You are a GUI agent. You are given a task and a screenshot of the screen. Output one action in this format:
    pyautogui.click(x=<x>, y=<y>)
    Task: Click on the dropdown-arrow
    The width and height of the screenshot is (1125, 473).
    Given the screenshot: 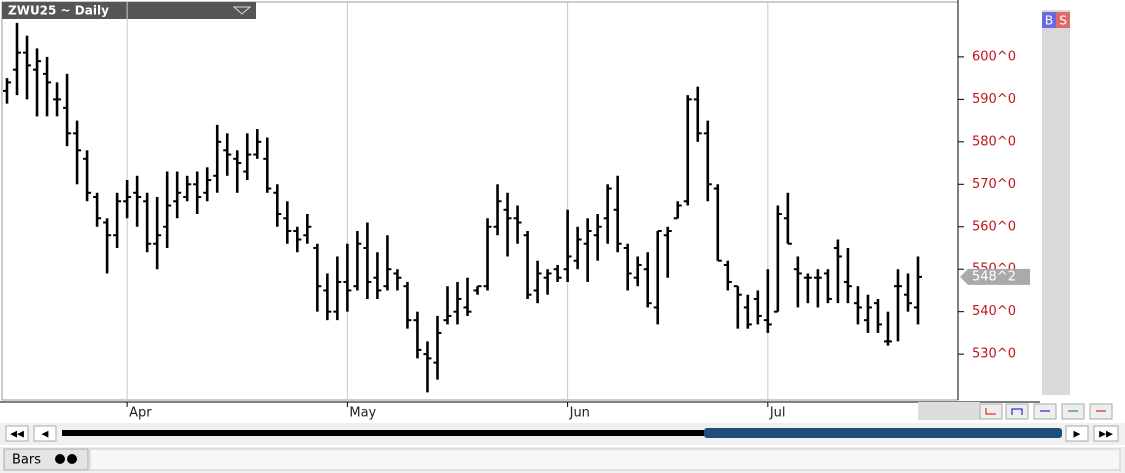 What is the action you would take?
    pyautogui.click(x=242, y=10)
    